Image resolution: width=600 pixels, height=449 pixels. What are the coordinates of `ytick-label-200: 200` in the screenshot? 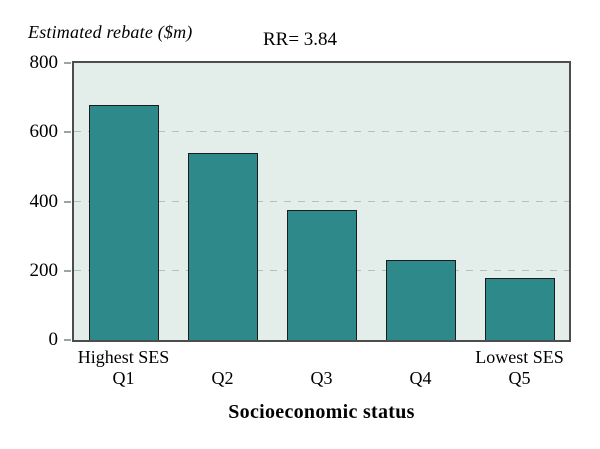 It's located at (44, 270).